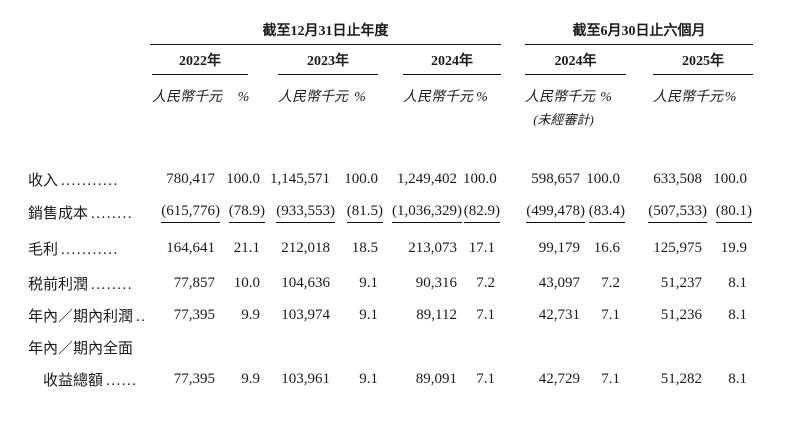 Image resolution: width=799 pixels, height=424 pixels. I want to click on table-cell: 104,636, so click(301, 283).